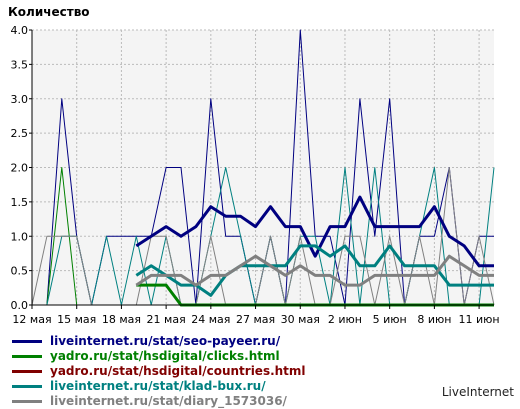 The height and width of the screenshot is (409, 520). I want to click on x-tick-label: 8 июн, so click(434, 319).